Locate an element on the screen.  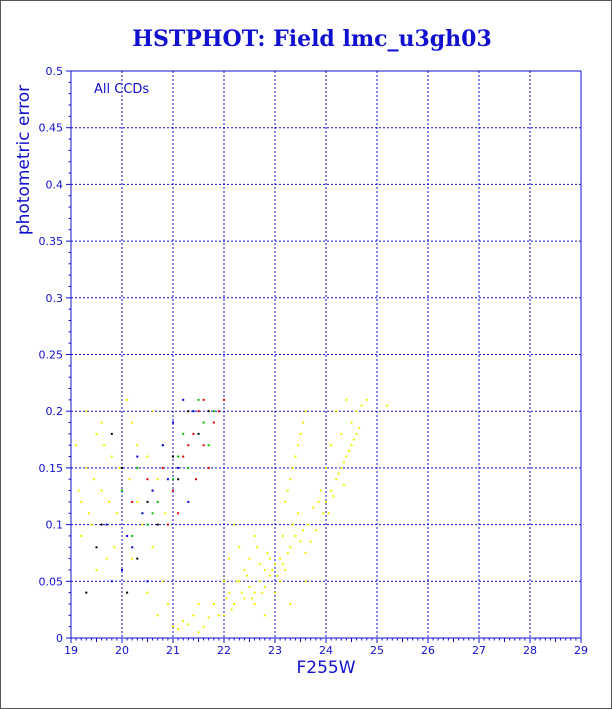
x-axis-label: F255W is located at coordinates (325, 668).